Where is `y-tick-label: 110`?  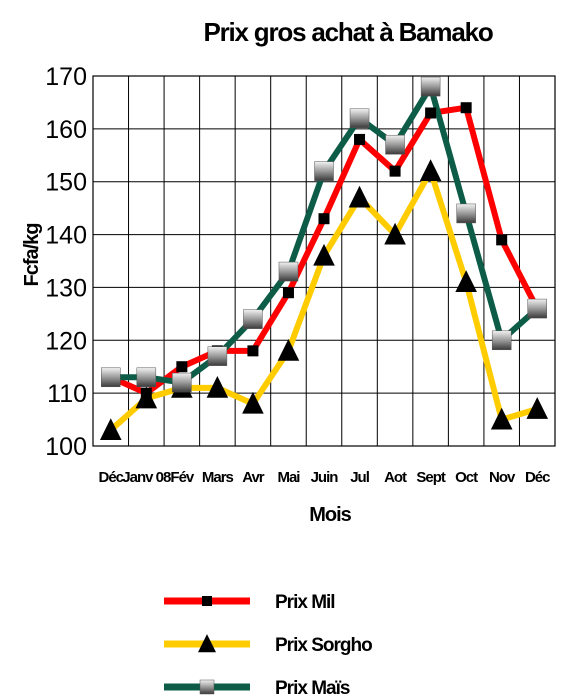 y-tick-label: 110 is located at coordinates (67, 394).